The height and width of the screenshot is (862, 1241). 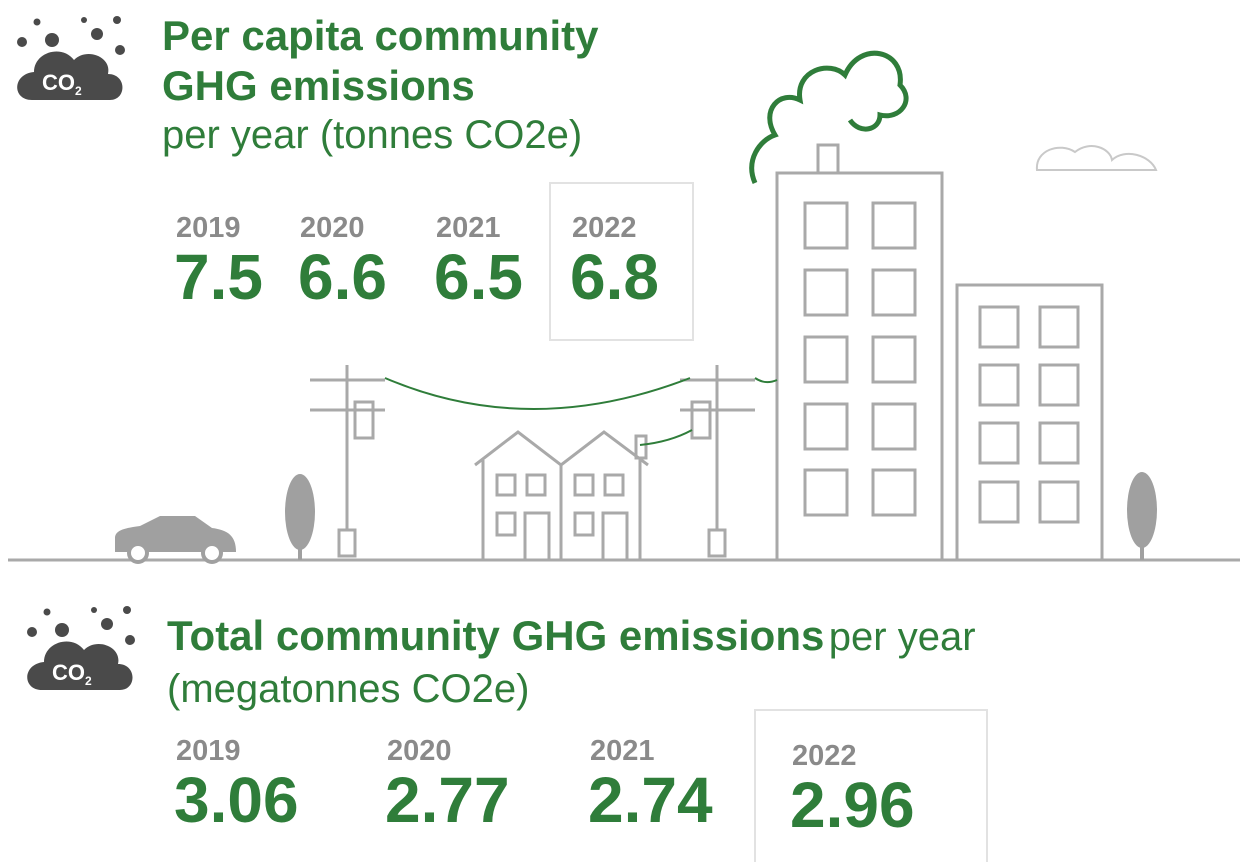 I want to click on subtitle: (megatonnes CO2e), so click(x=348, y=689).